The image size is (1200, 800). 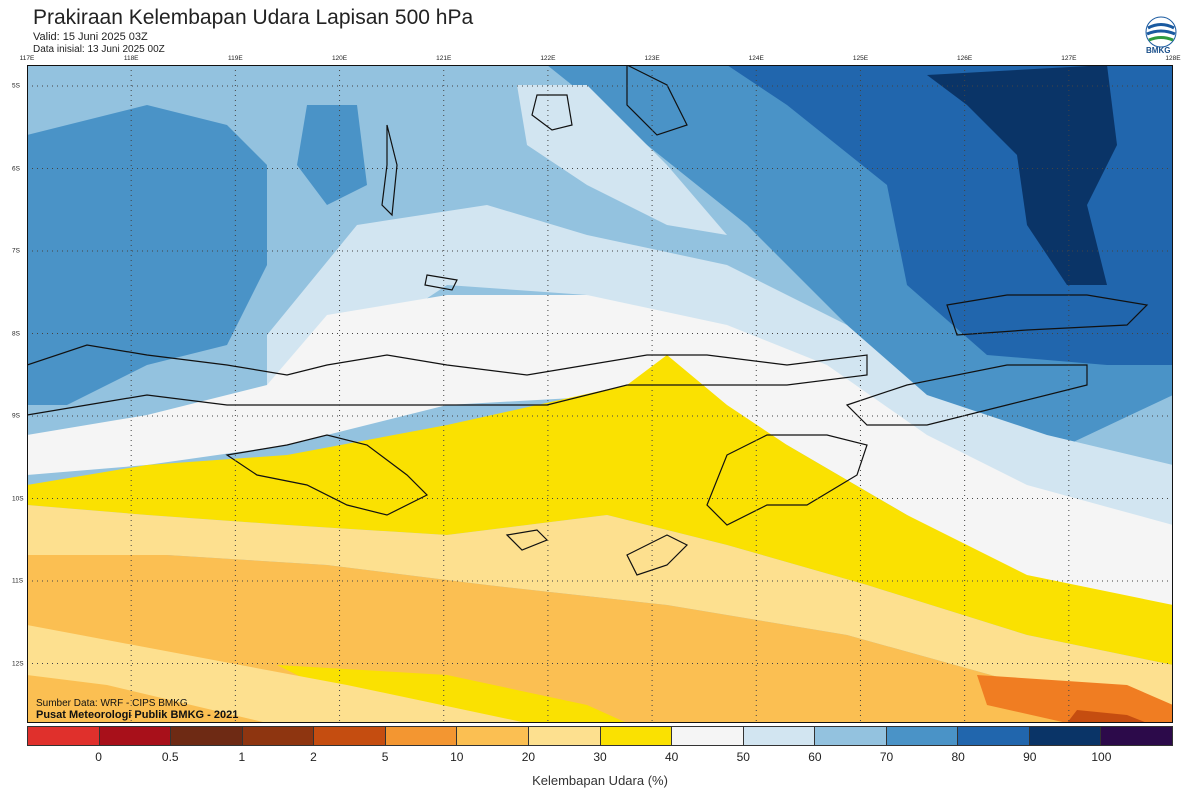 What do you see at coordinates (16, 168) in the screenshot?
I see `lat-label: 6S` at bounding box center [16, 168].